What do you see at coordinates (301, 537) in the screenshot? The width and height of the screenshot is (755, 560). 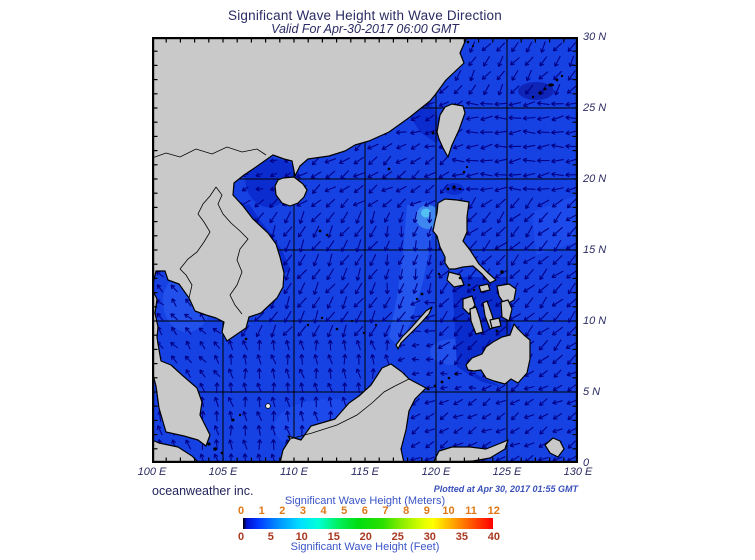 I see `cb-feet-ticks-10: 10` at bounding box center [301, 537].